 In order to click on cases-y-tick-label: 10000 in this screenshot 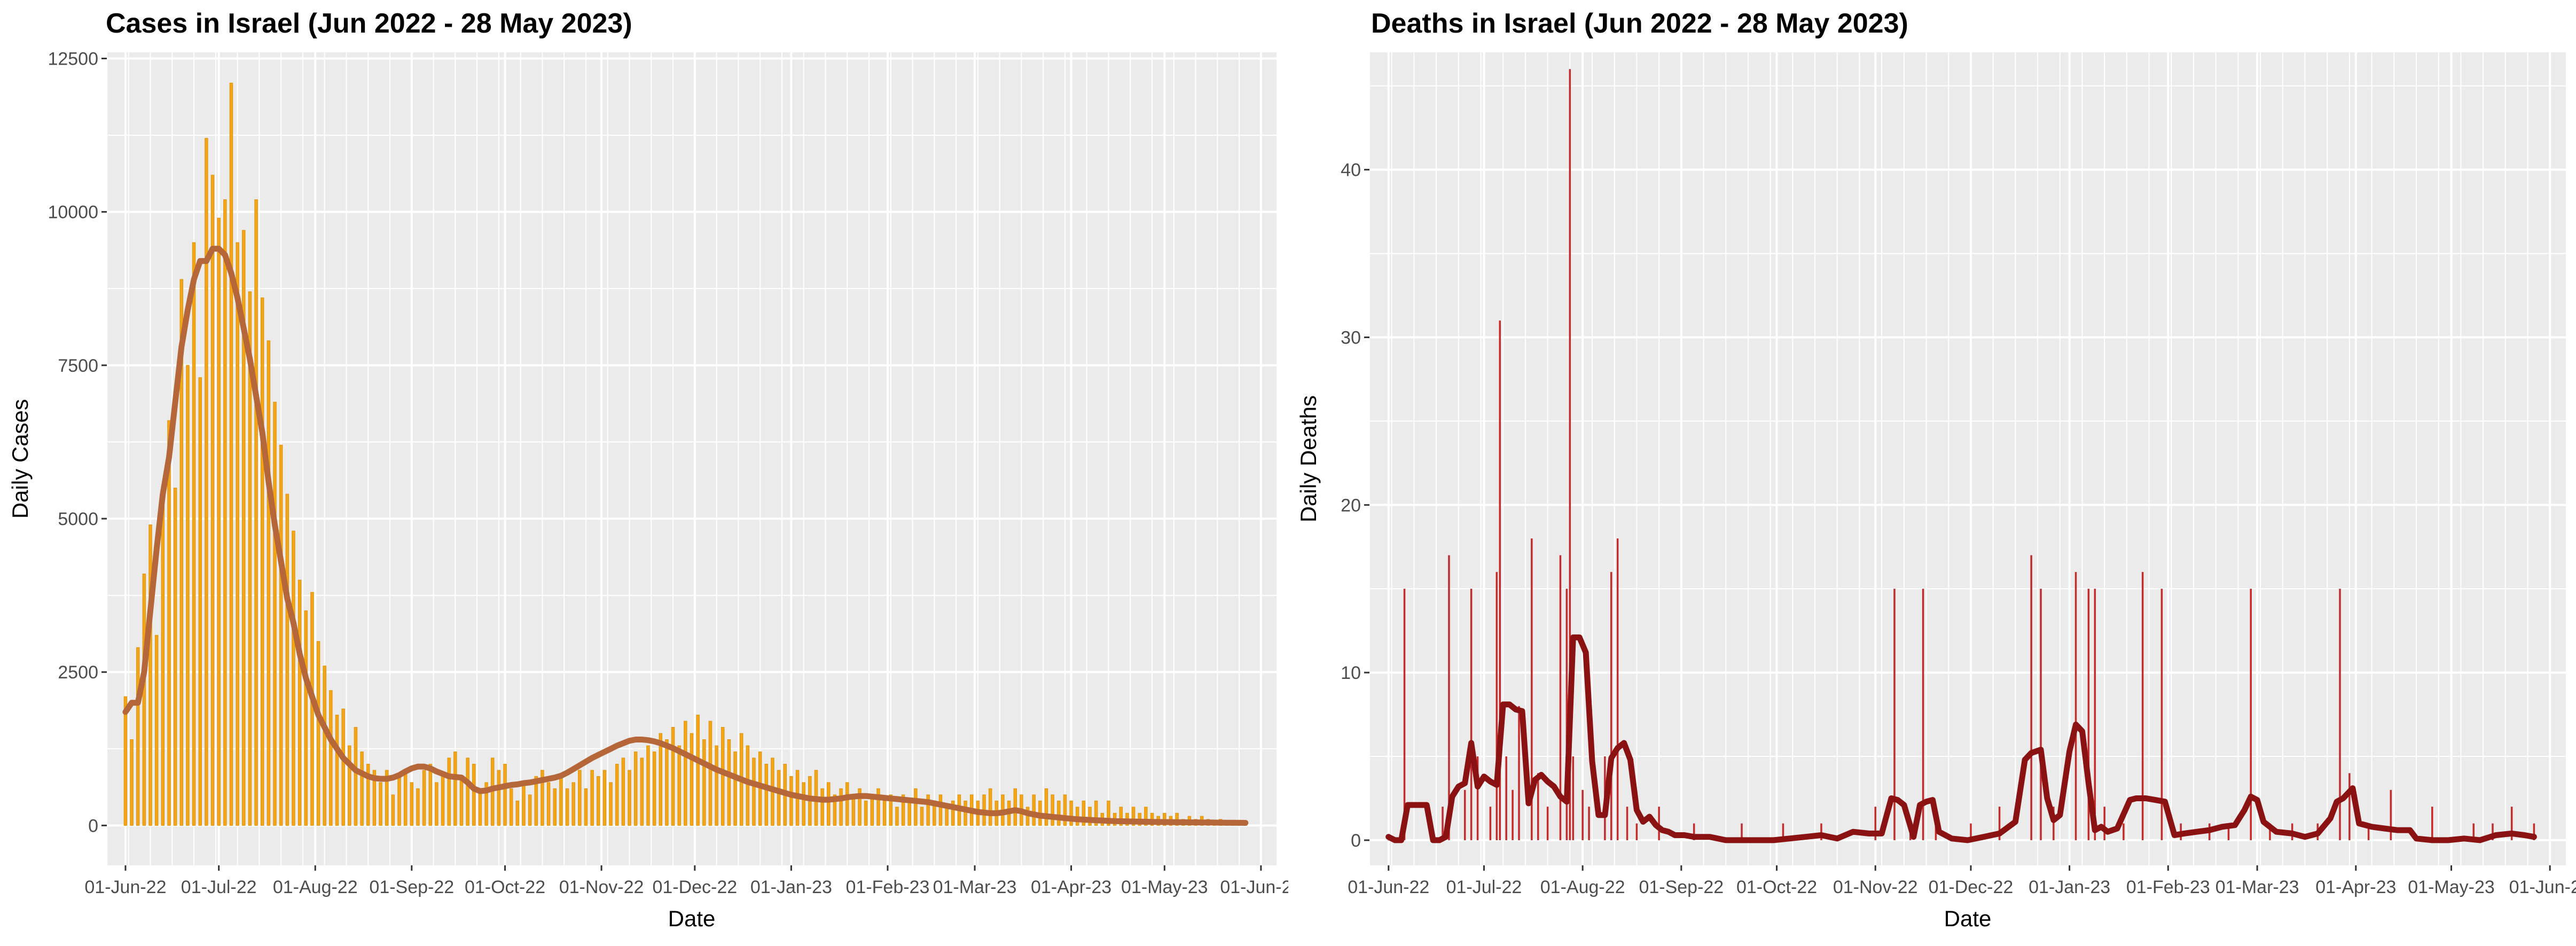, I will do `click(73, 212)`.